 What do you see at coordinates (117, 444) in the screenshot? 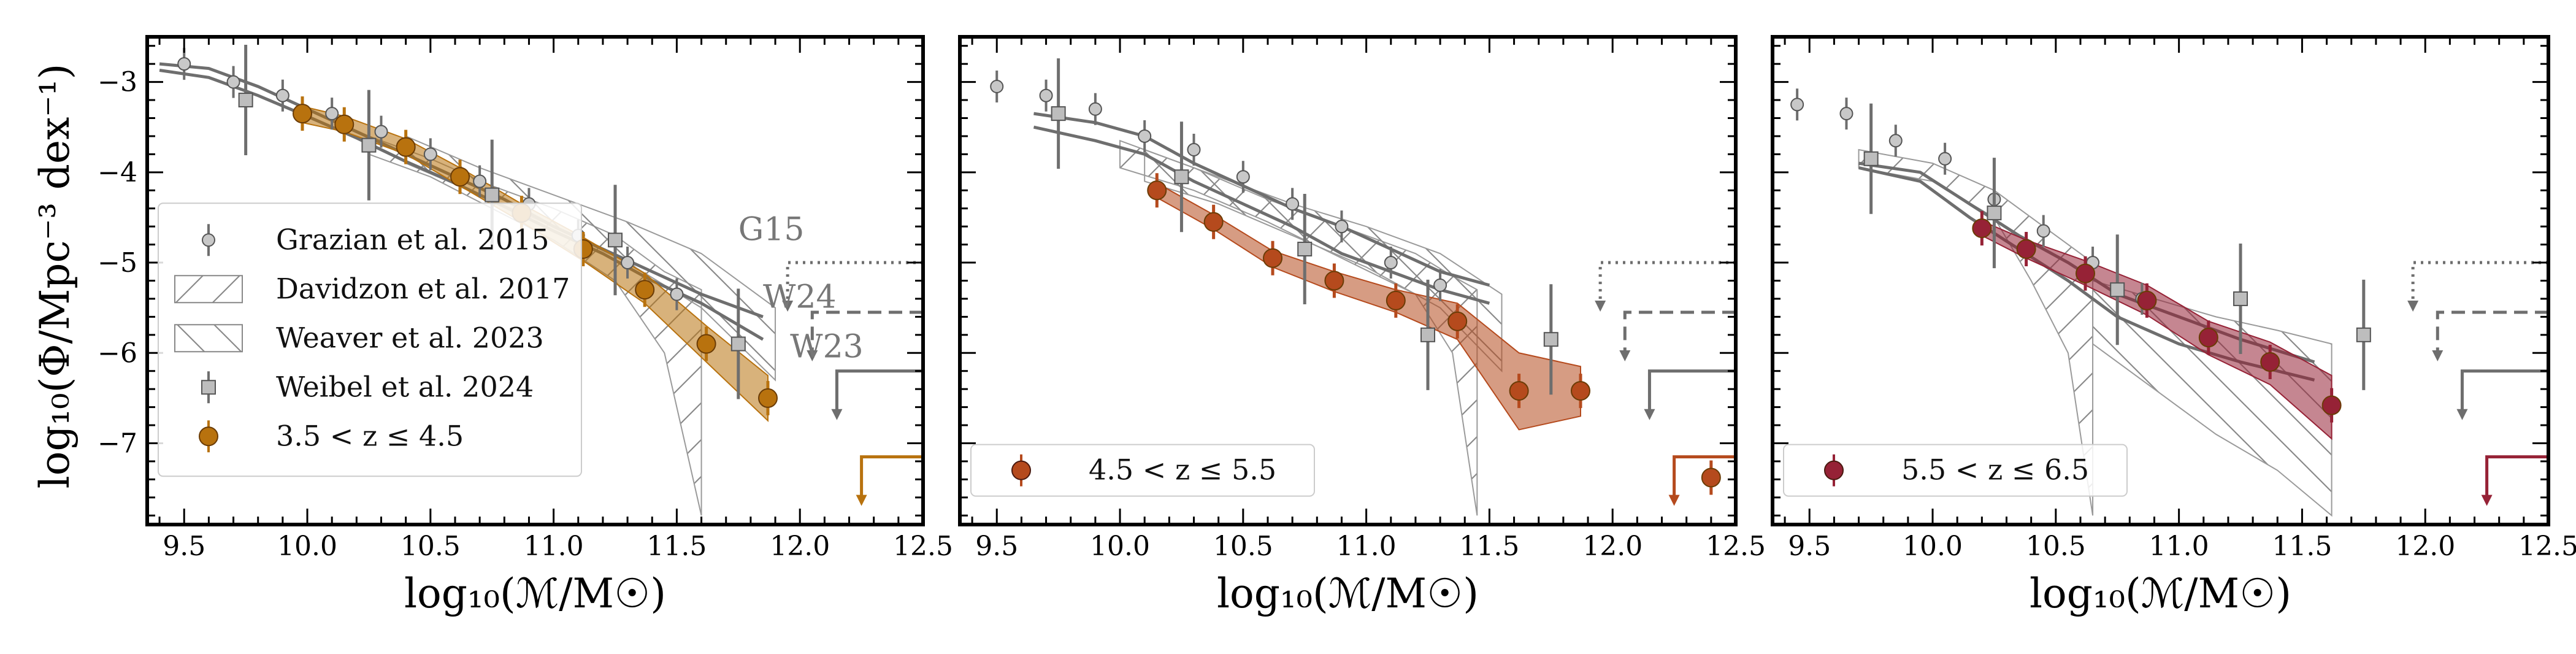
I see `y-tick-label: −7` at bounding box center [117, 444].